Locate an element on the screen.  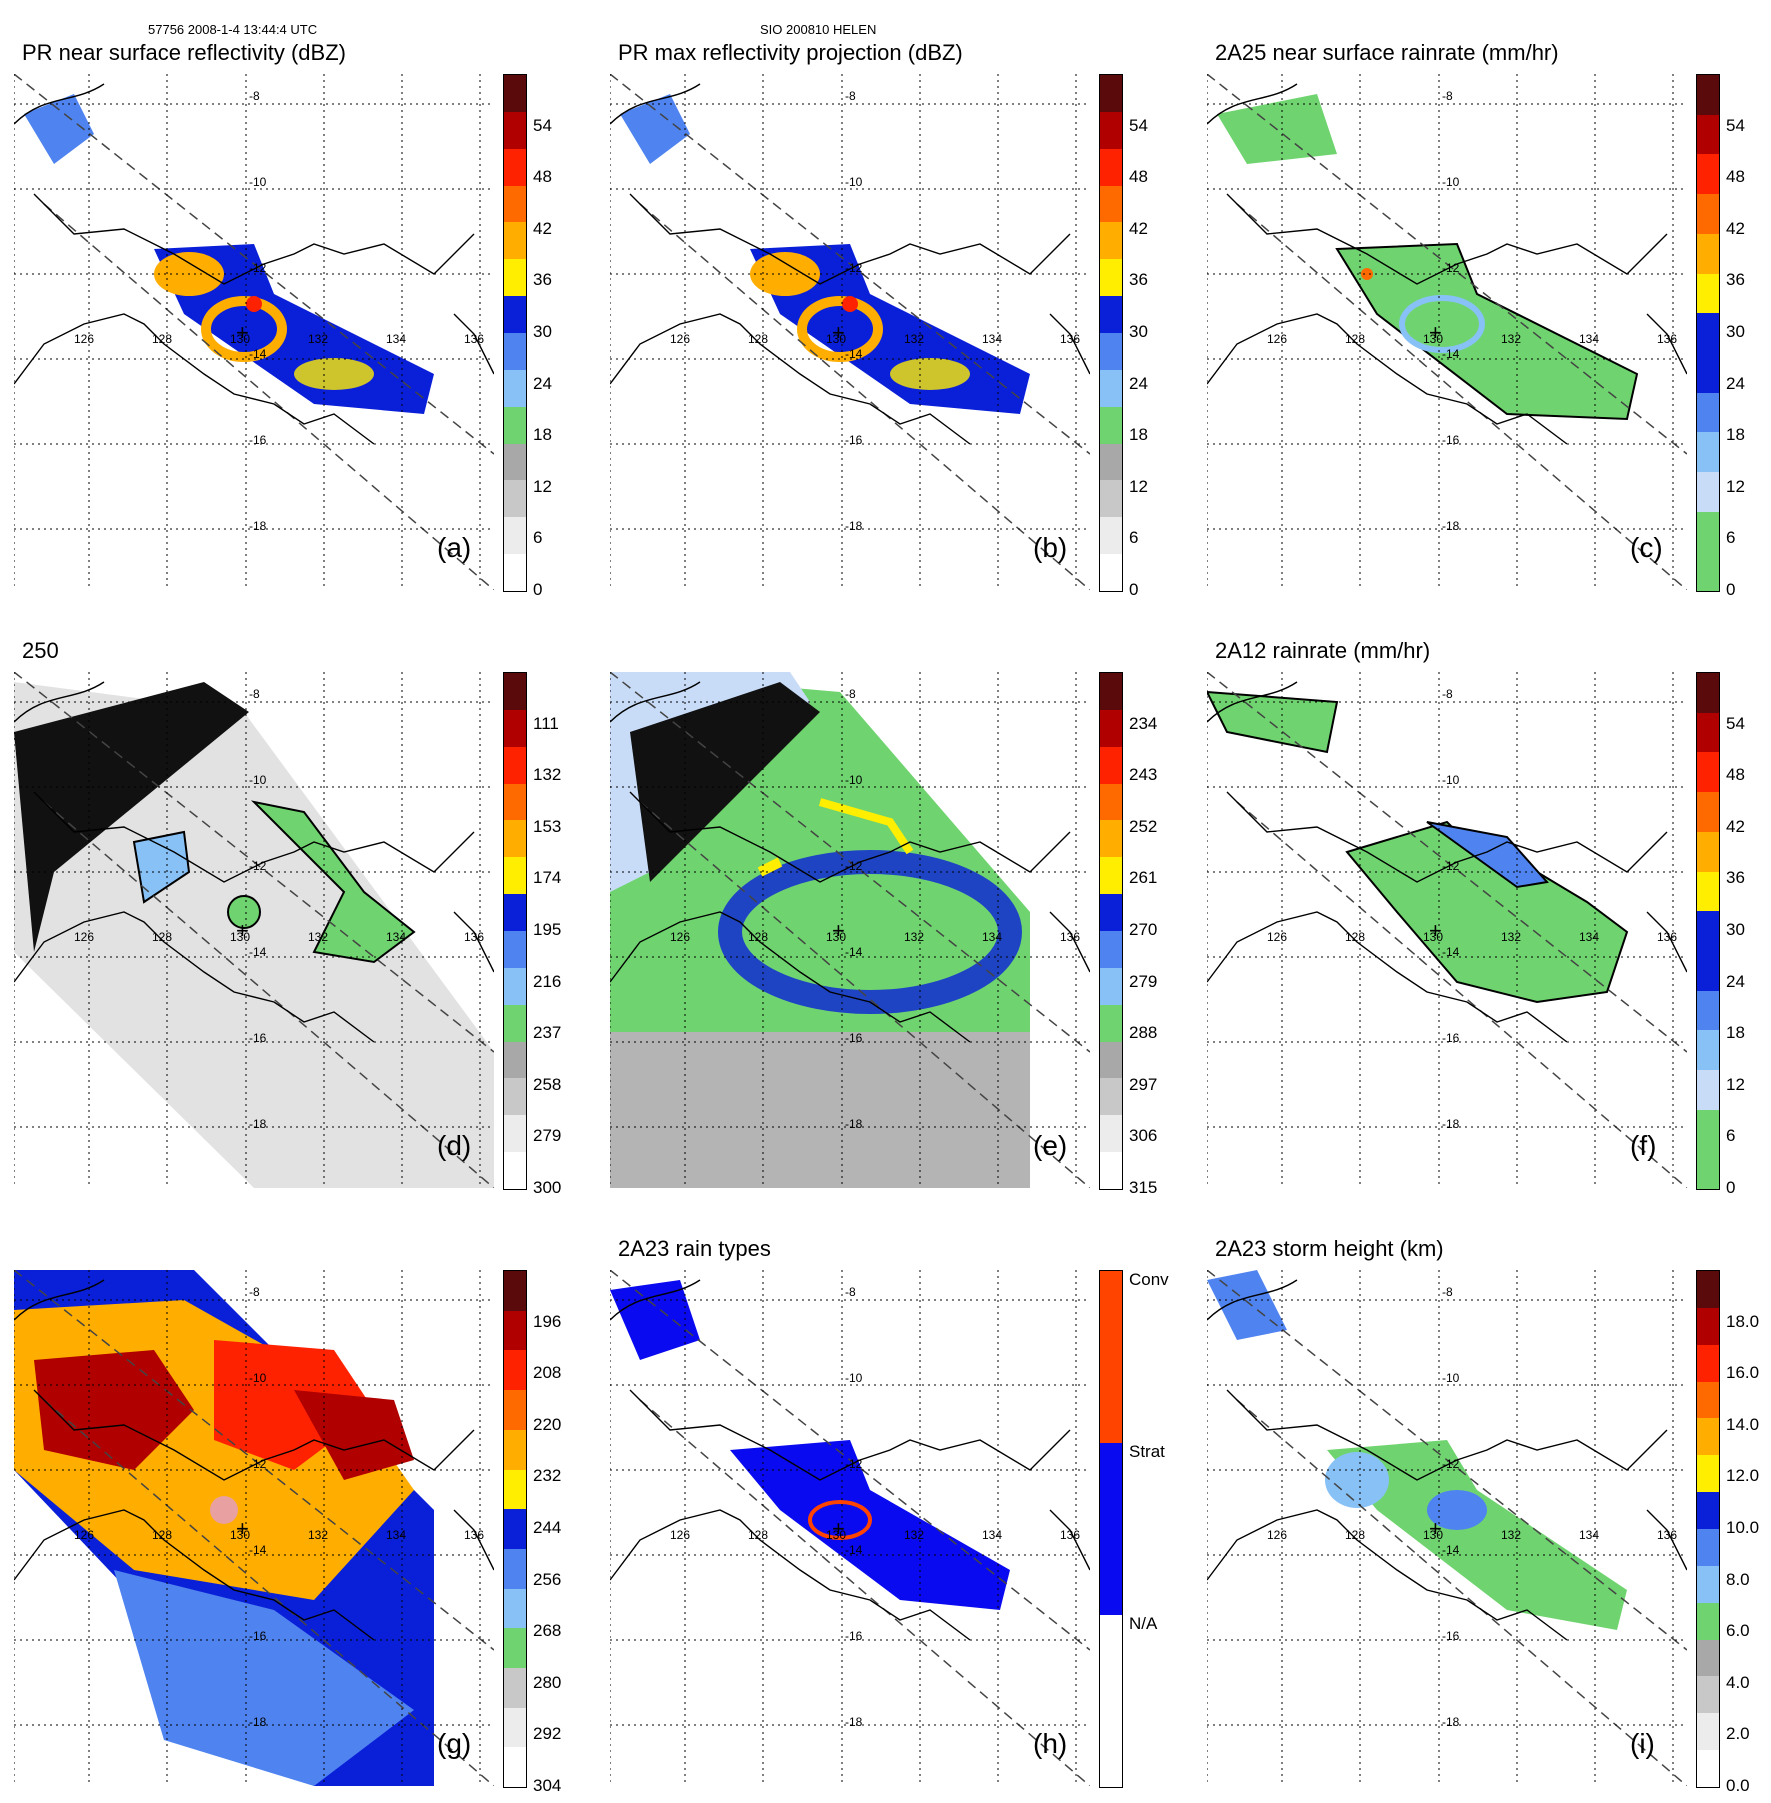
lat-tick-label: -8 is located at coordinates (254, 694).